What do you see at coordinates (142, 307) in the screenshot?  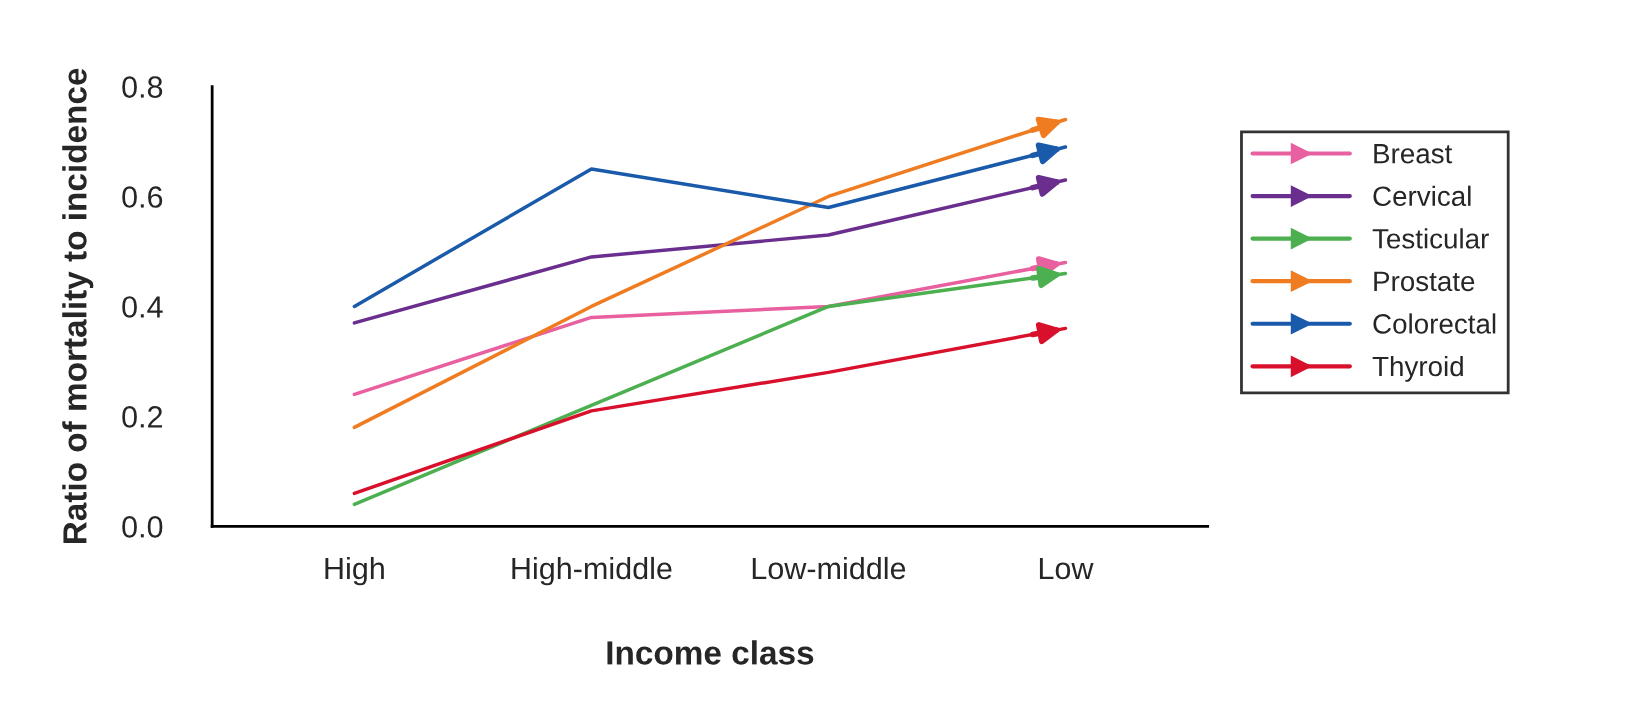 I see `y-tick-label: 0.4` at bounding box center [142, 307].